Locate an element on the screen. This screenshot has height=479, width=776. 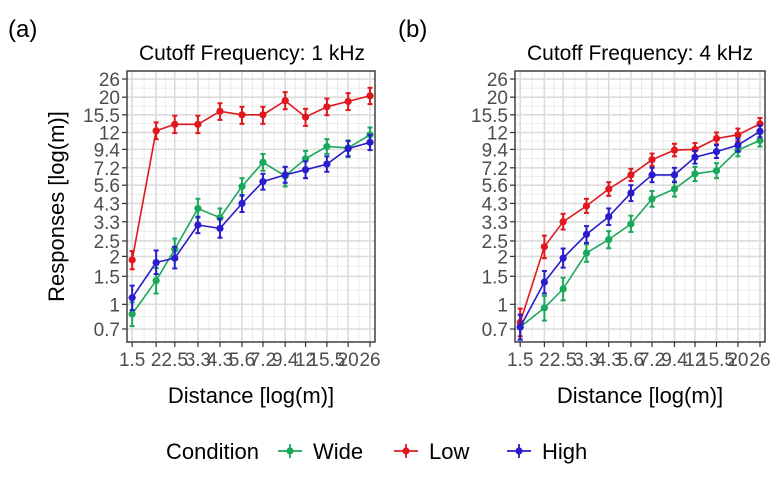
x-tick-label: 20 is located at coordinates (348, 360).